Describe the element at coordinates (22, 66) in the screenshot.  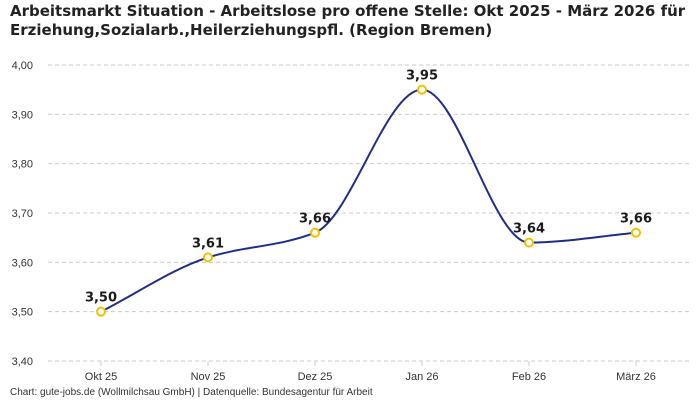
I see `y-tick-label: 4,00` at that location.